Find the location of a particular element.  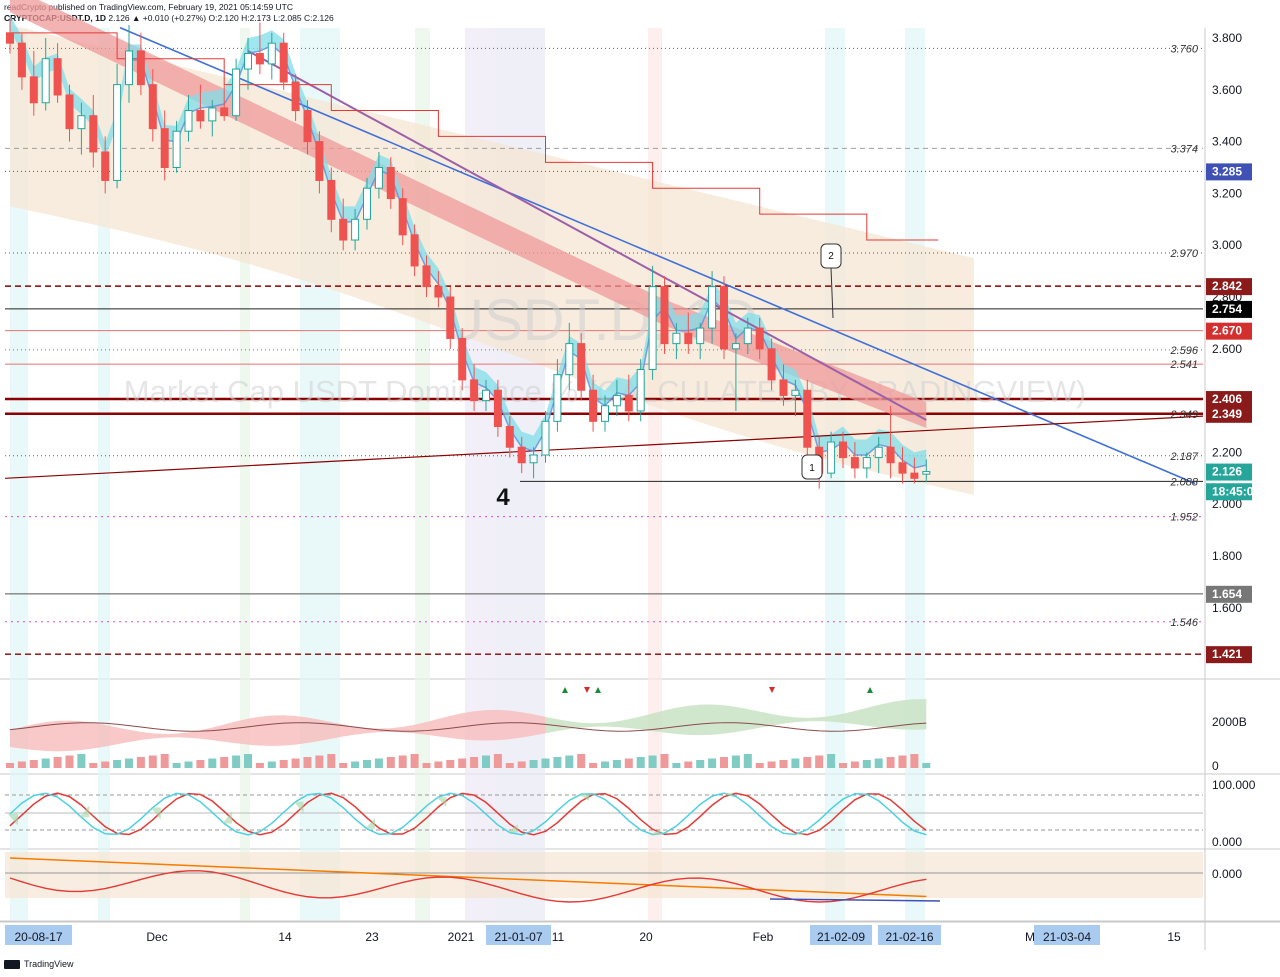

osc-background is located at coordinates (604, 875).